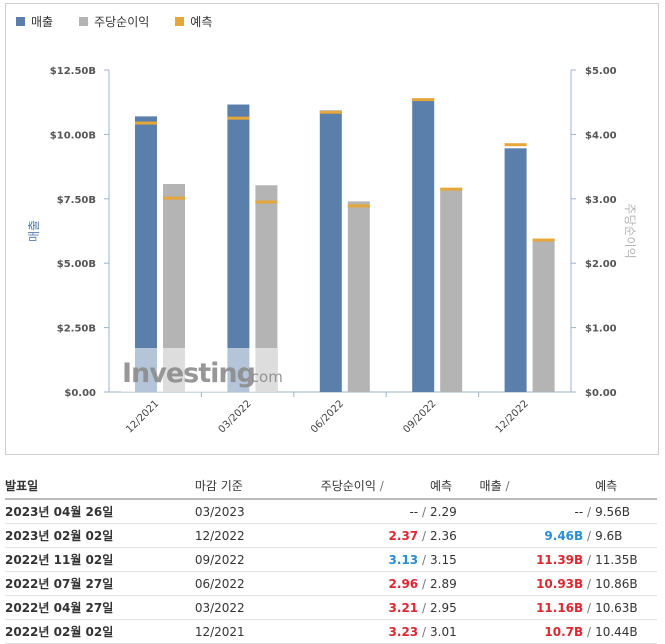 The height and width of the screenshot is (644, 665). What do you see at coordinates (601, 71) in the screenshot?
I see `right-tick-label: $5.00` at bounding box center [601, 71].